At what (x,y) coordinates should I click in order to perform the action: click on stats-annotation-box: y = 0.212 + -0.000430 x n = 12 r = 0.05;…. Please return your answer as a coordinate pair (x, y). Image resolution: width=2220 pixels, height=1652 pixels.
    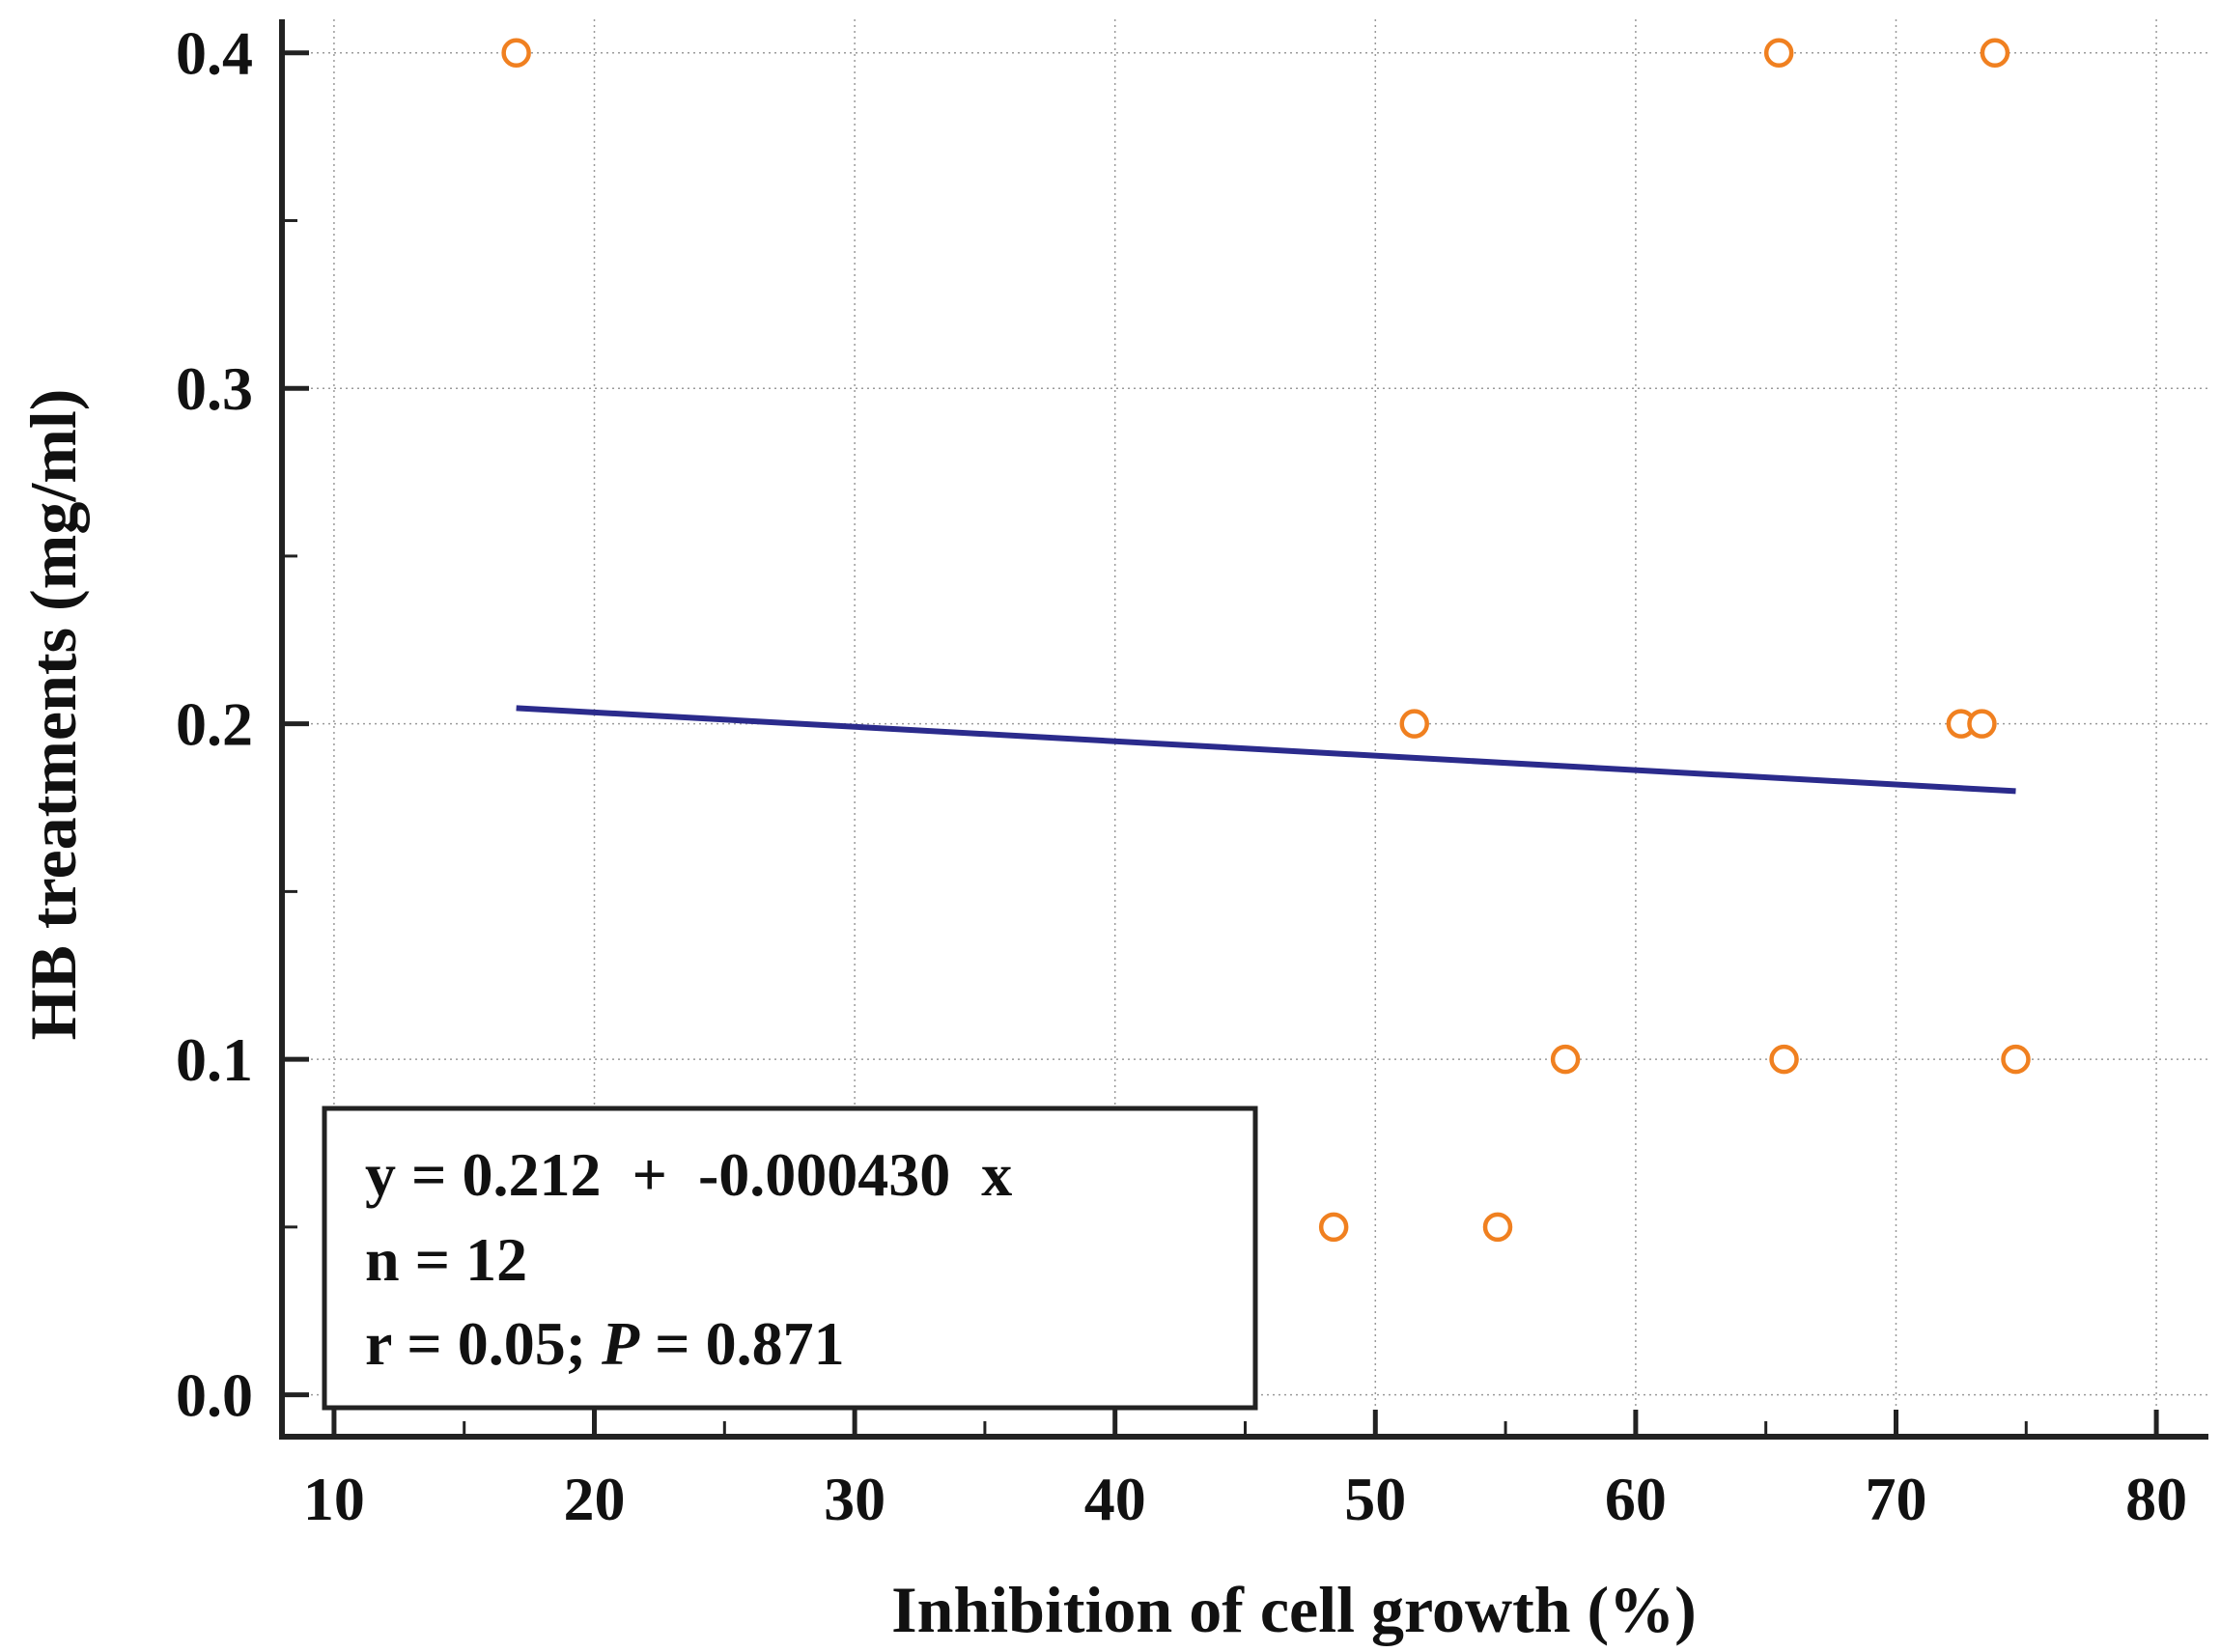
    Looking at the image, I should click on (790, 1259).